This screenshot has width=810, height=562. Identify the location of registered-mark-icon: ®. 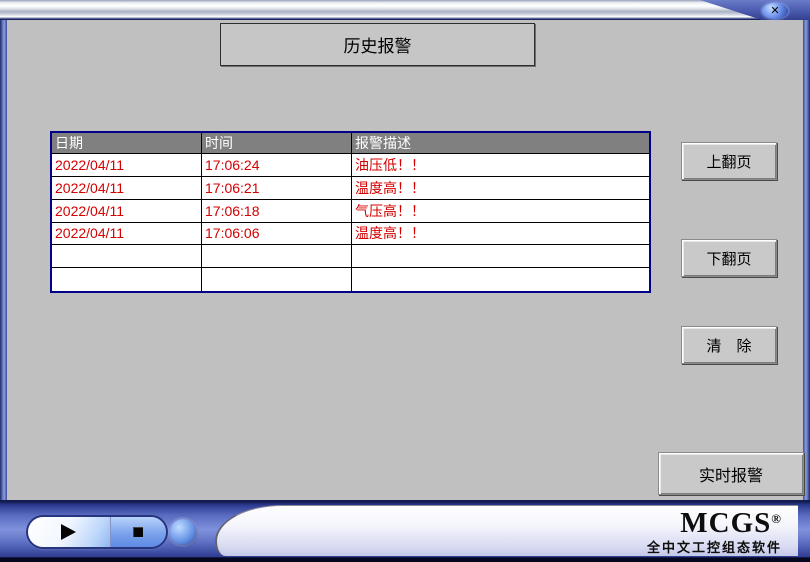
(776, 518).